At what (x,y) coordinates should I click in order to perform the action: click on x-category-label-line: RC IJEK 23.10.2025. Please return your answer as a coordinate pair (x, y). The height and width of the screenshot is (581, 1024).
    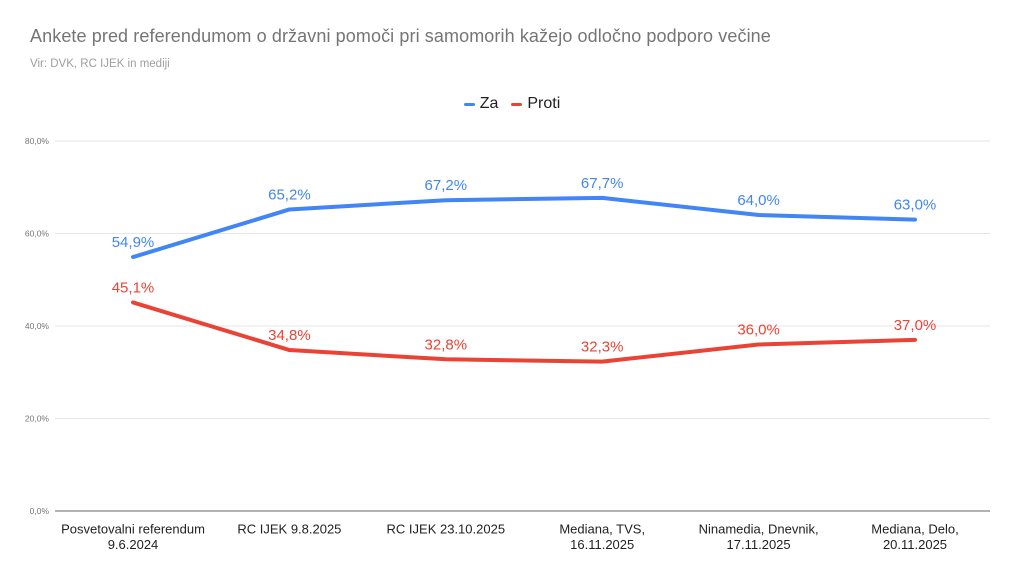
    Looking at the image, I should click on (446, 529).